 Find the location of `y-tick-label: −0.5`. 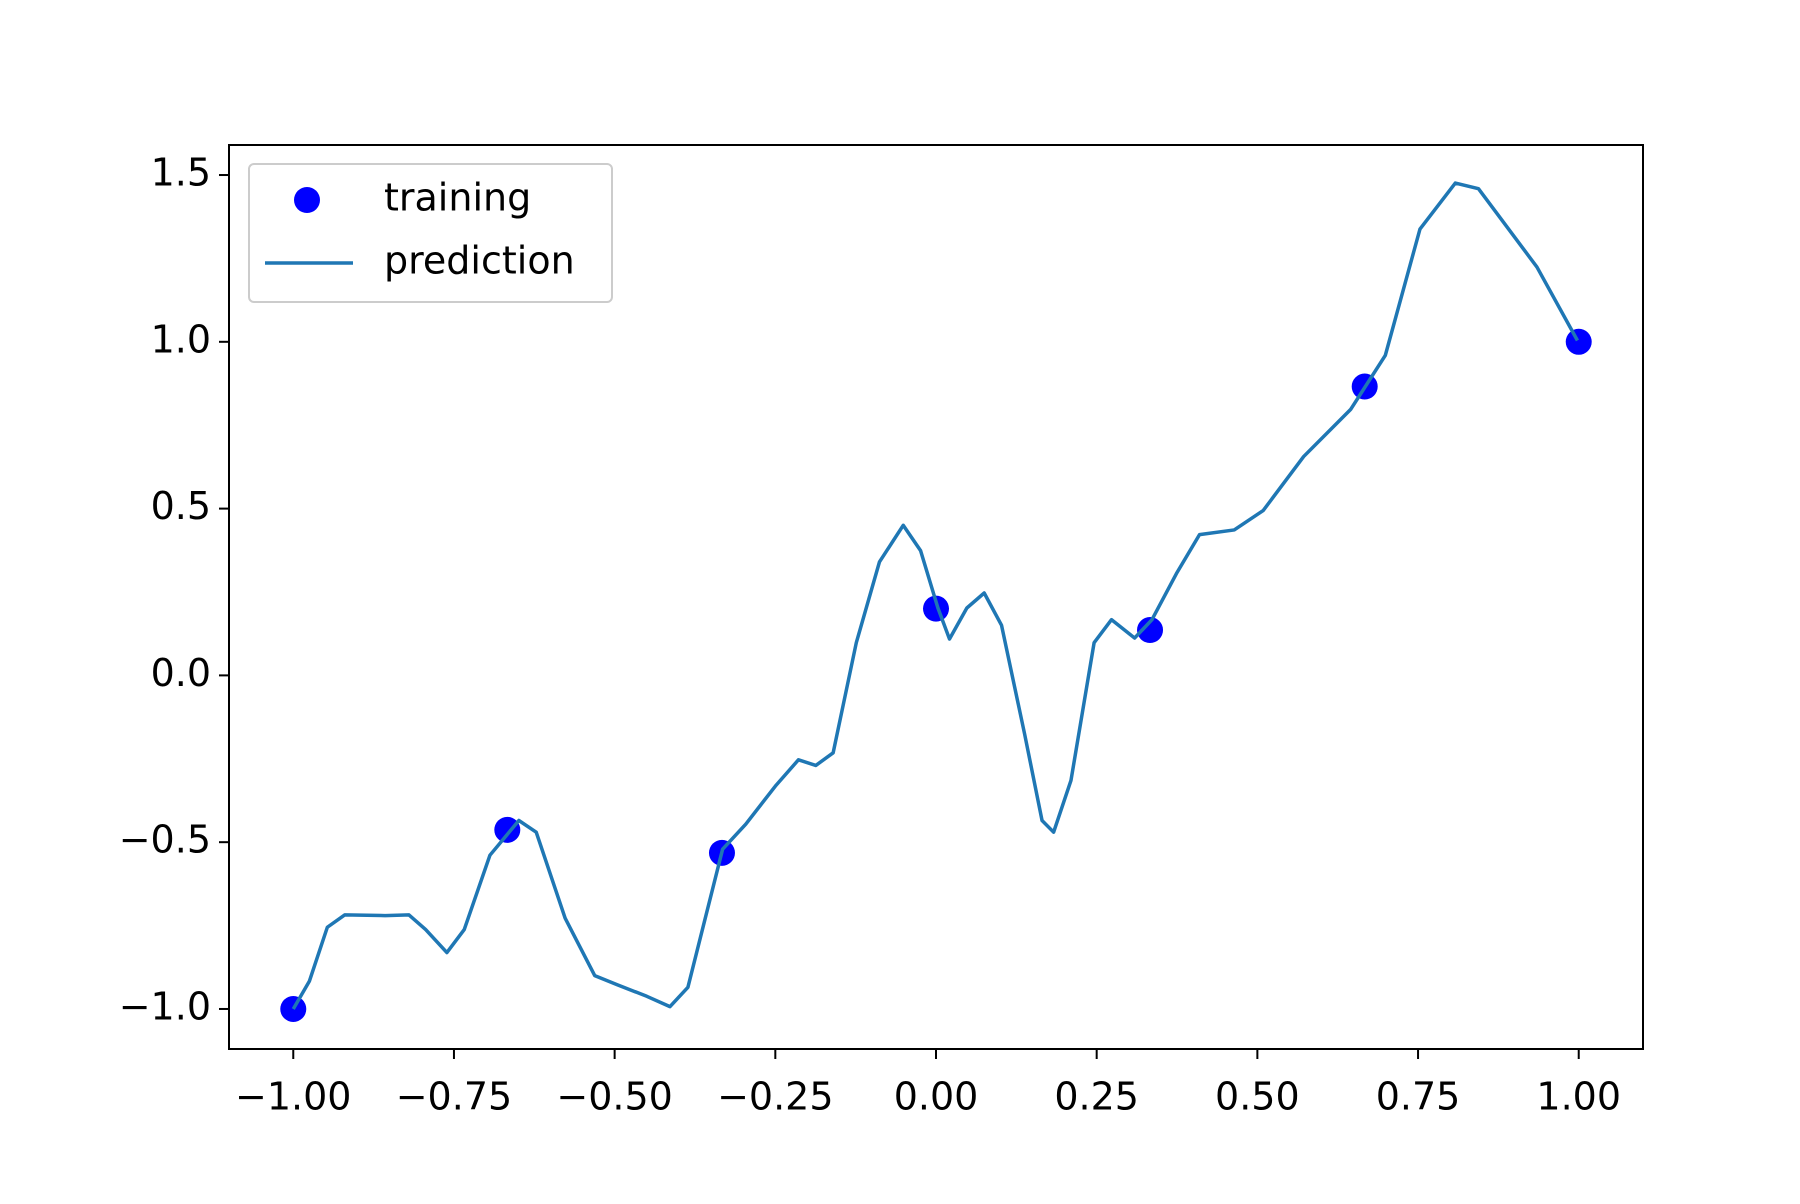

y-tick-label: −0.5 is located at coordinates (165, 840).